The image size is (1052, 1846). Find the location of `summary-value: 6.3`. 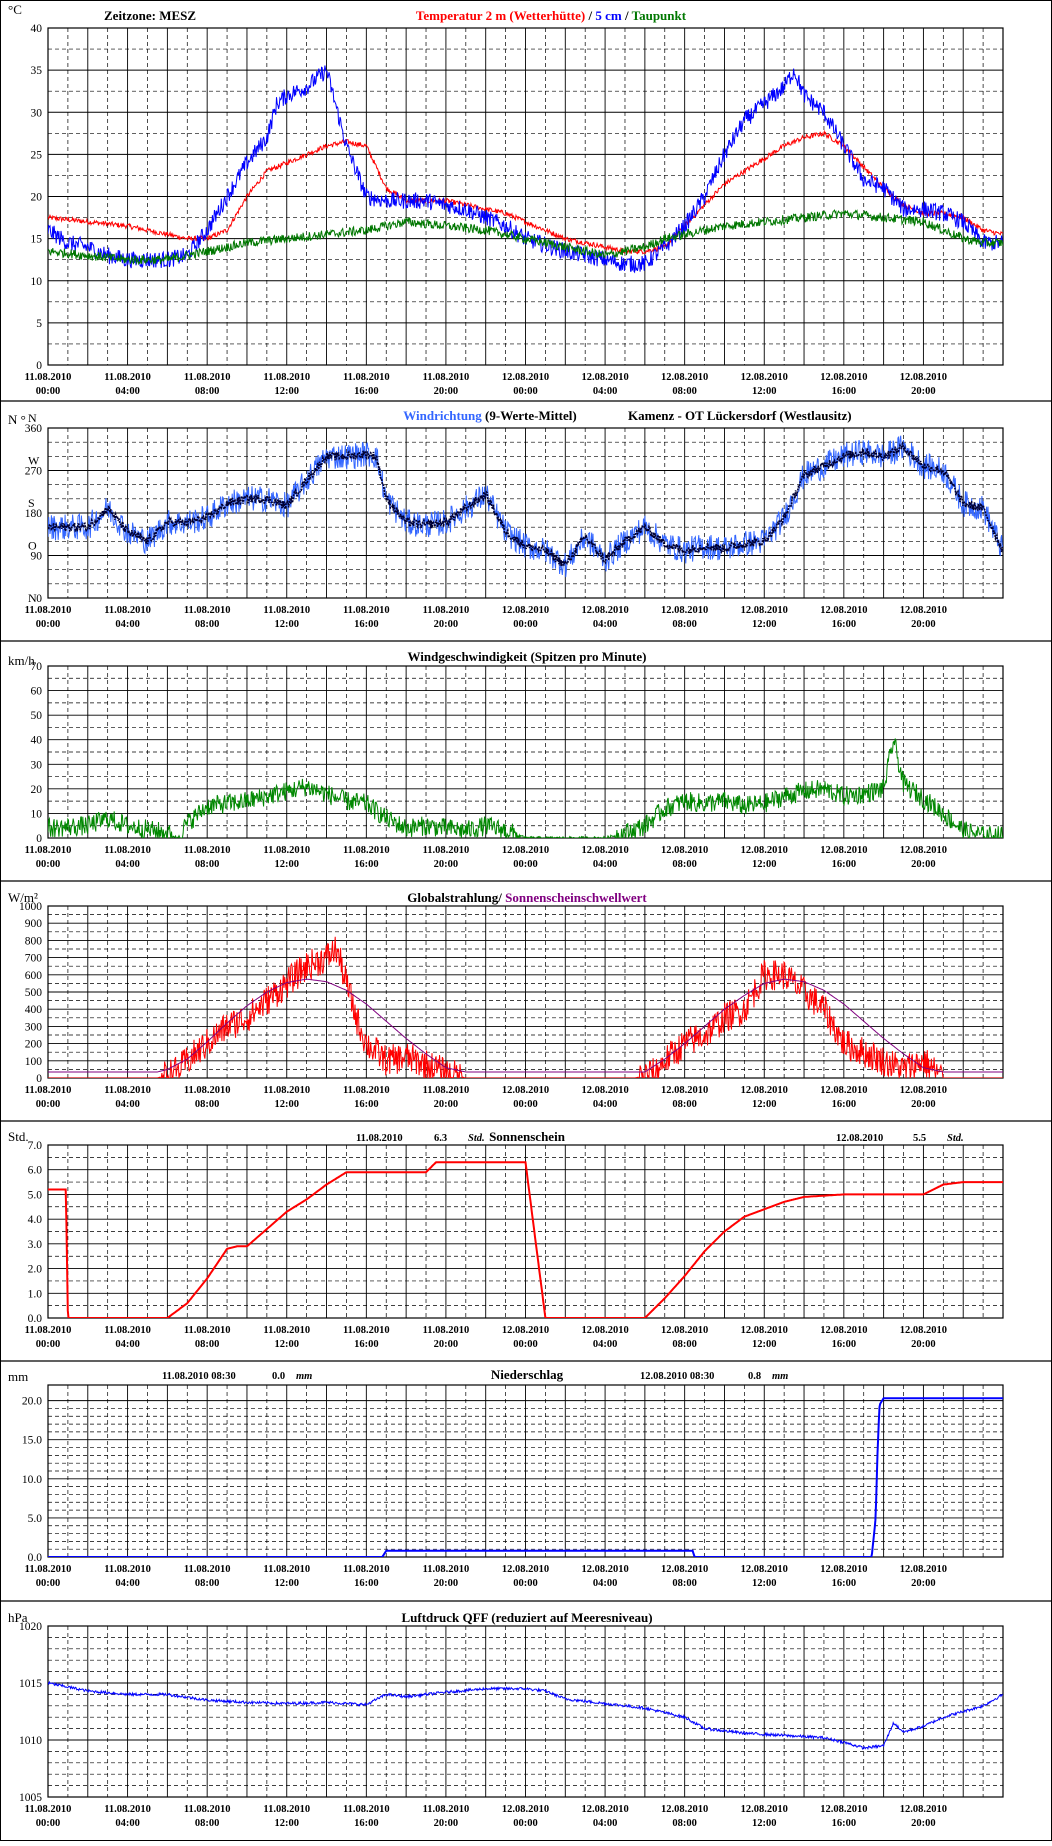

summary-value: 6.3 is located at coordinates (440, 1138).